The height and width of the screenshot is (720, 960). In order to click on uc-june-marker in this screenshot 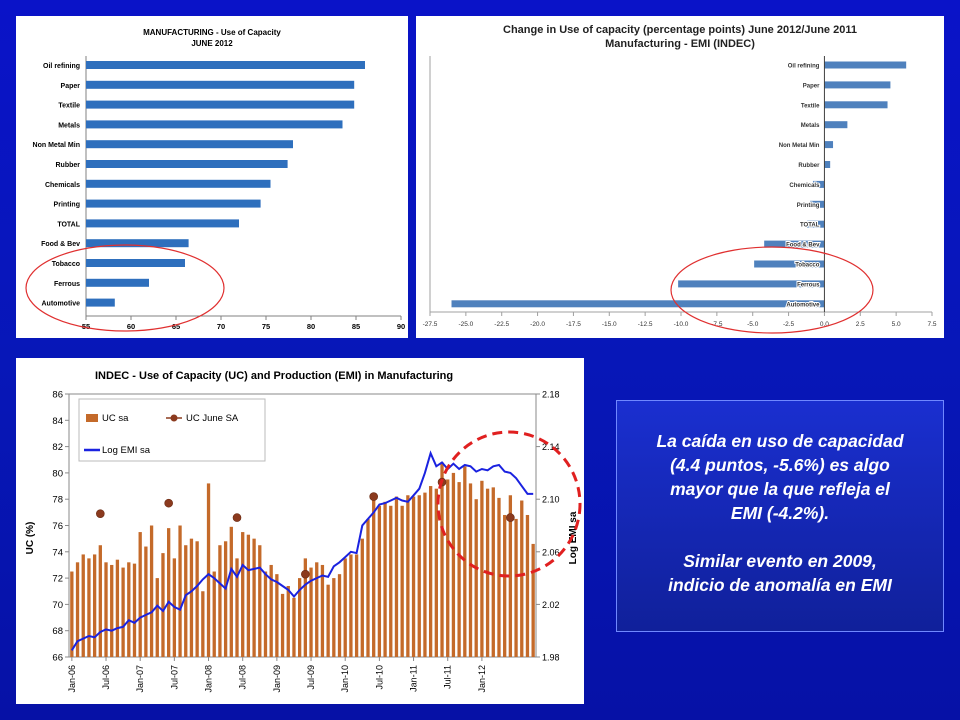, I will do `click(100, 513)`.